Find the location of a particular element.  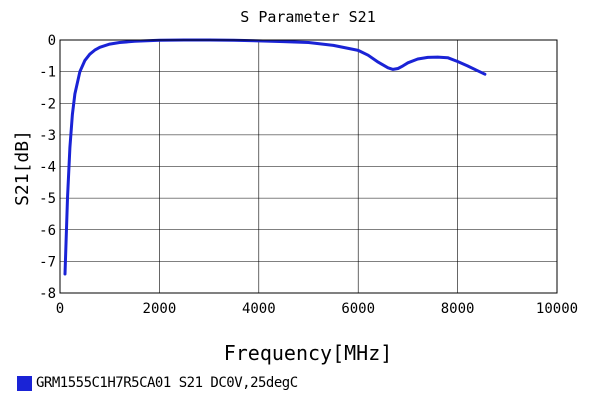

y-tick-label: -7 is located at coordinates (47, 262).